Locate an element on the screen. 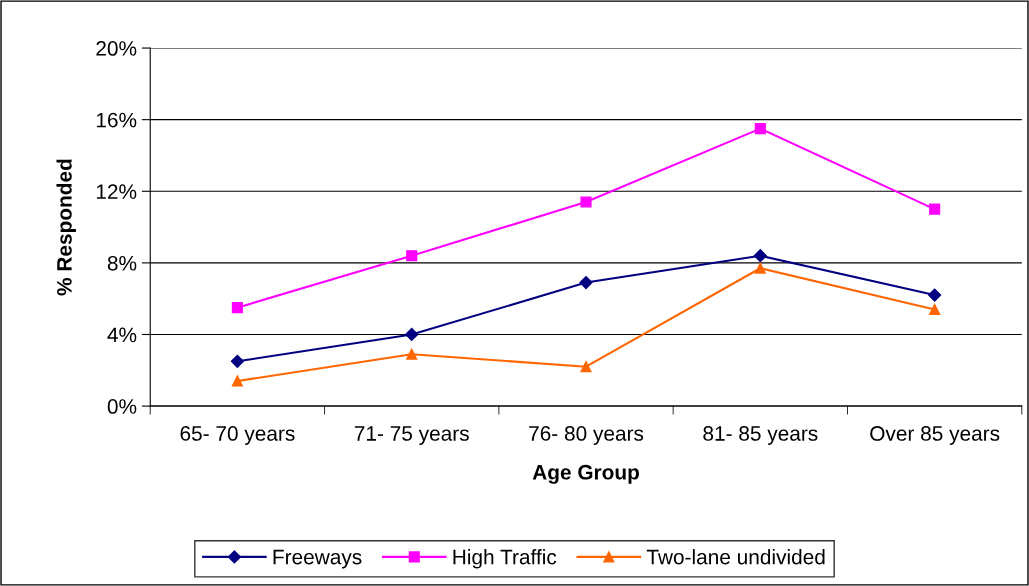 This screenshot has height=586, width=1029. y-tick-label: 4% is located at coordinates (122, 335).